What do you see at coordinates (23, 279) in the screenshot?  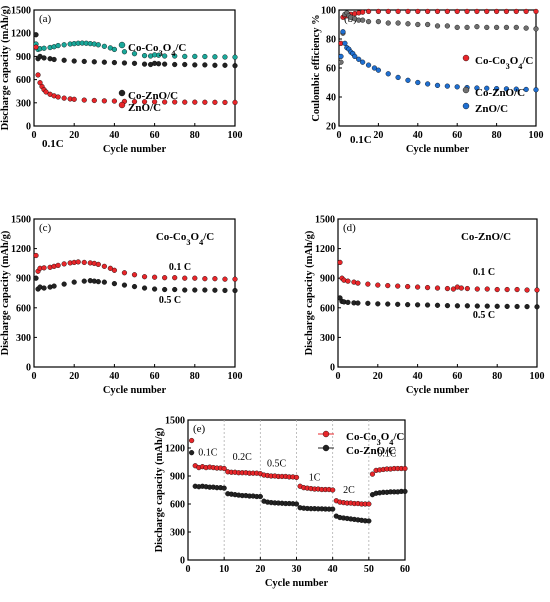 I see `y-tick-label: 900` at bounding box center [23, 279].